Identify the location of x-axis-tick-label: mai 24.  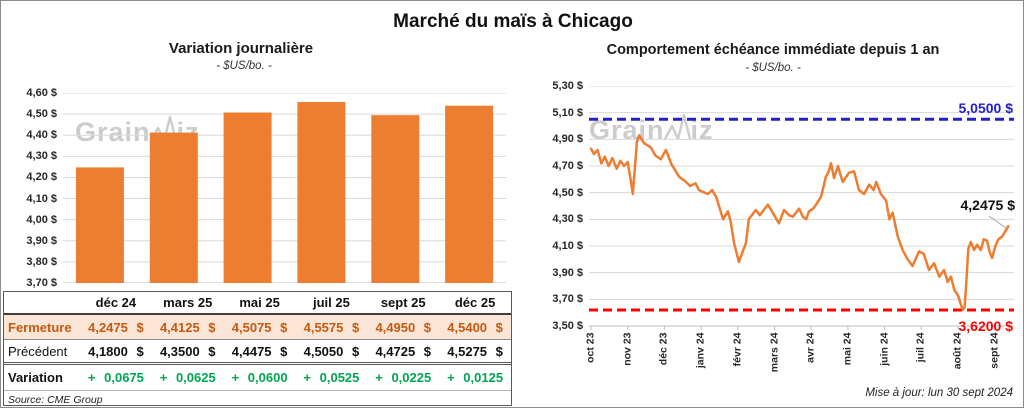
(847, 349).